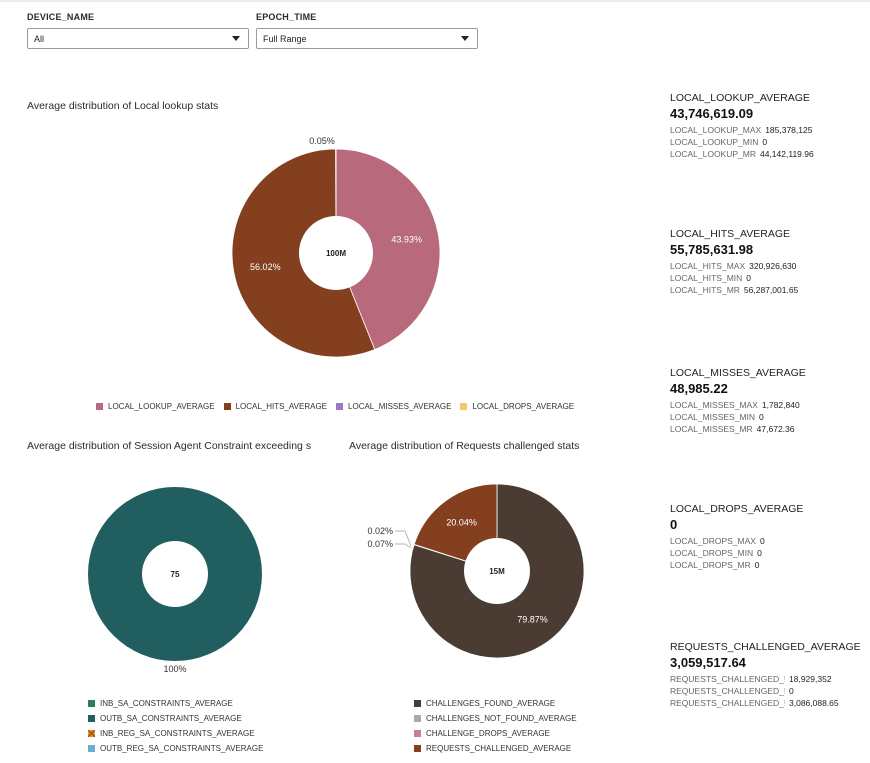 The image size is (870, 763). Describe the element at coordinates (400, 406) in the screenshot. I see `legend-label: LOCAL_MISSES_AVERAGE` at that location.